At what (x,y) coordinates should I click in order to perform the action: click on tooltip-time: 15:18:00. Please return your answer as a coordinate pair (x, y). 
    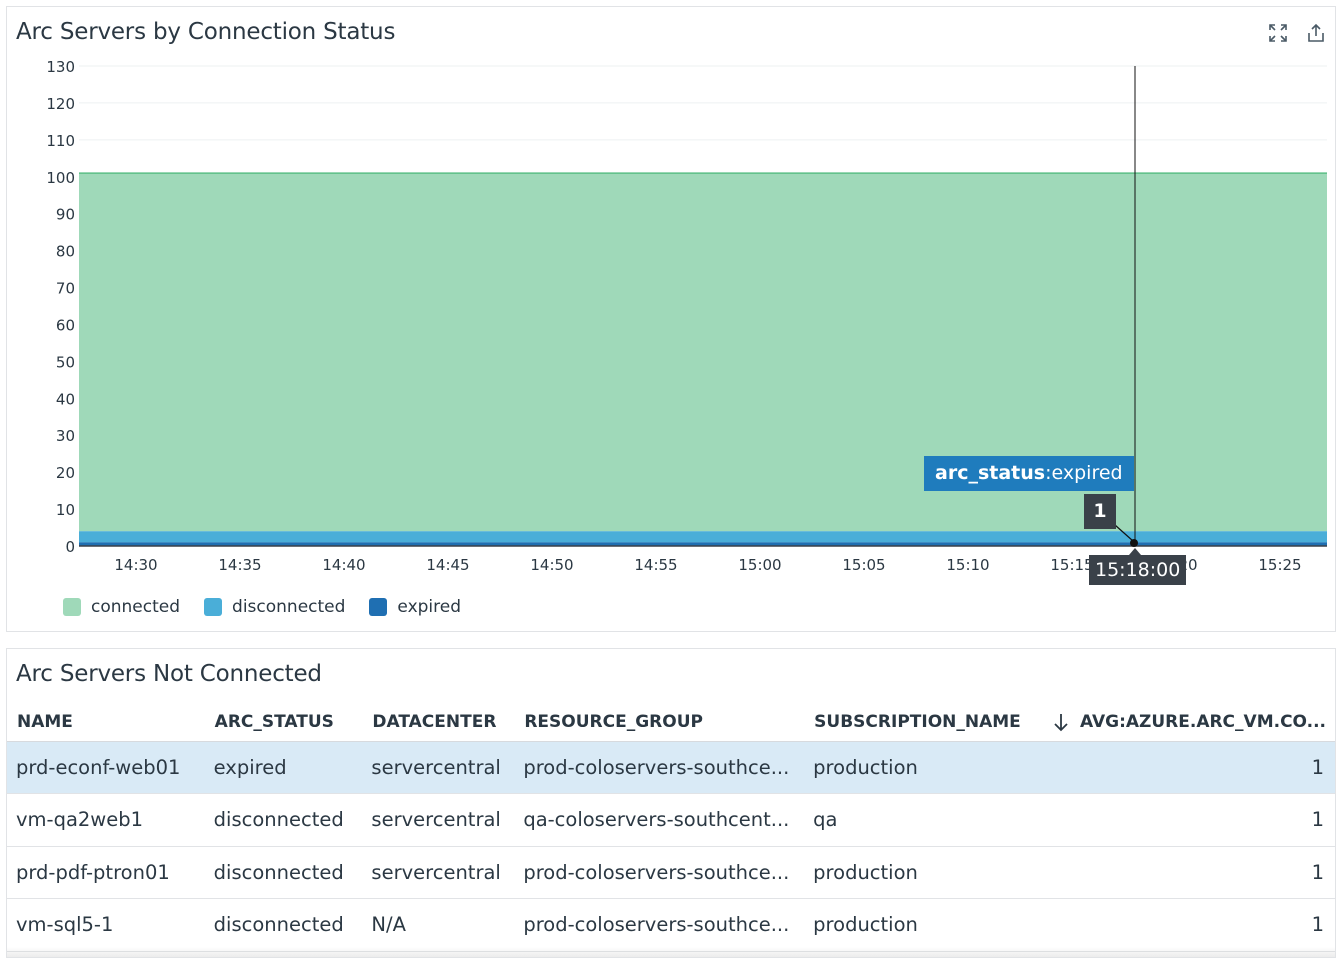
    Looking at the image, I should click on (1138, 570).